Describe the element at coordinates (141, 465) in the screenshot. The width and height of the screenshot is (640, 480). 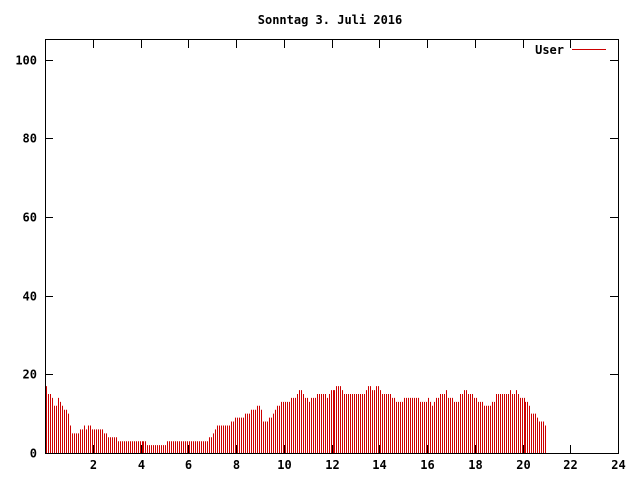
I see `x-tick-label: 4` at that location.